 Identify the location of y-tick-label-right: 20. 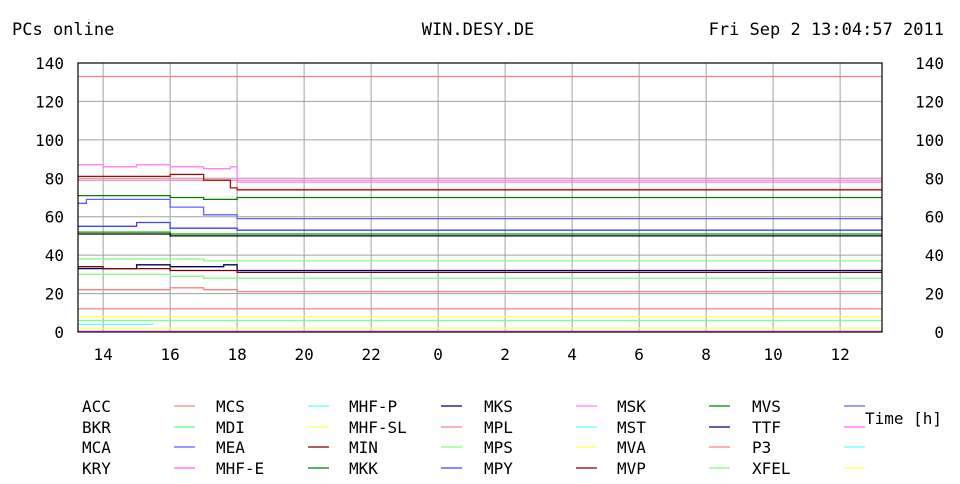
(934, 294).